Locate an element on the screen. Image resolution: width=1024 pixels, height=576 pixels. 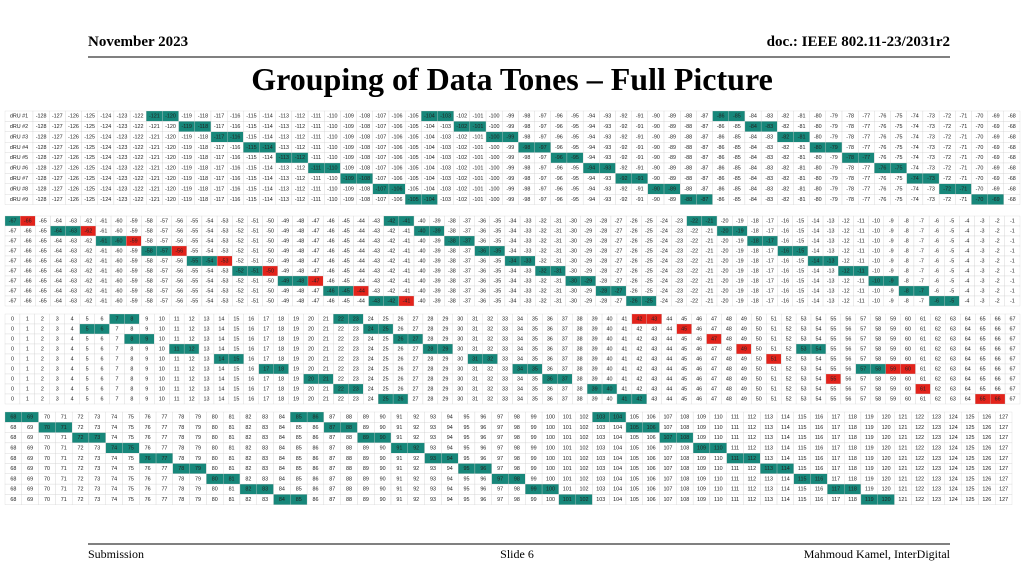
cell-value: 96 is located at coordinates (483, 428).